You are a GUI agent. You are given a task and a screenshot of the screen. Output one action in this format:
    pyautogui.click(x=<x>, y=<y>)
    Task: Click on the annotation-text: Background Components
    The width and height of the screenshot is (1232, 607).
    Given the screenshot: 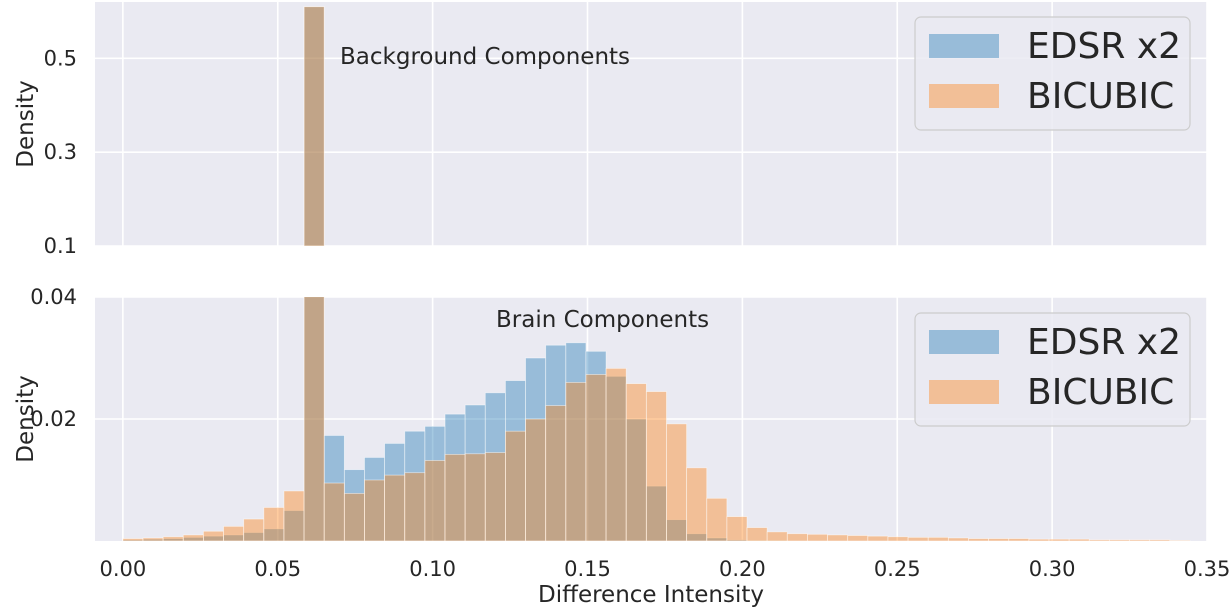 What is the action you would take?
    pyautogui.click(x=485, y=57)
    